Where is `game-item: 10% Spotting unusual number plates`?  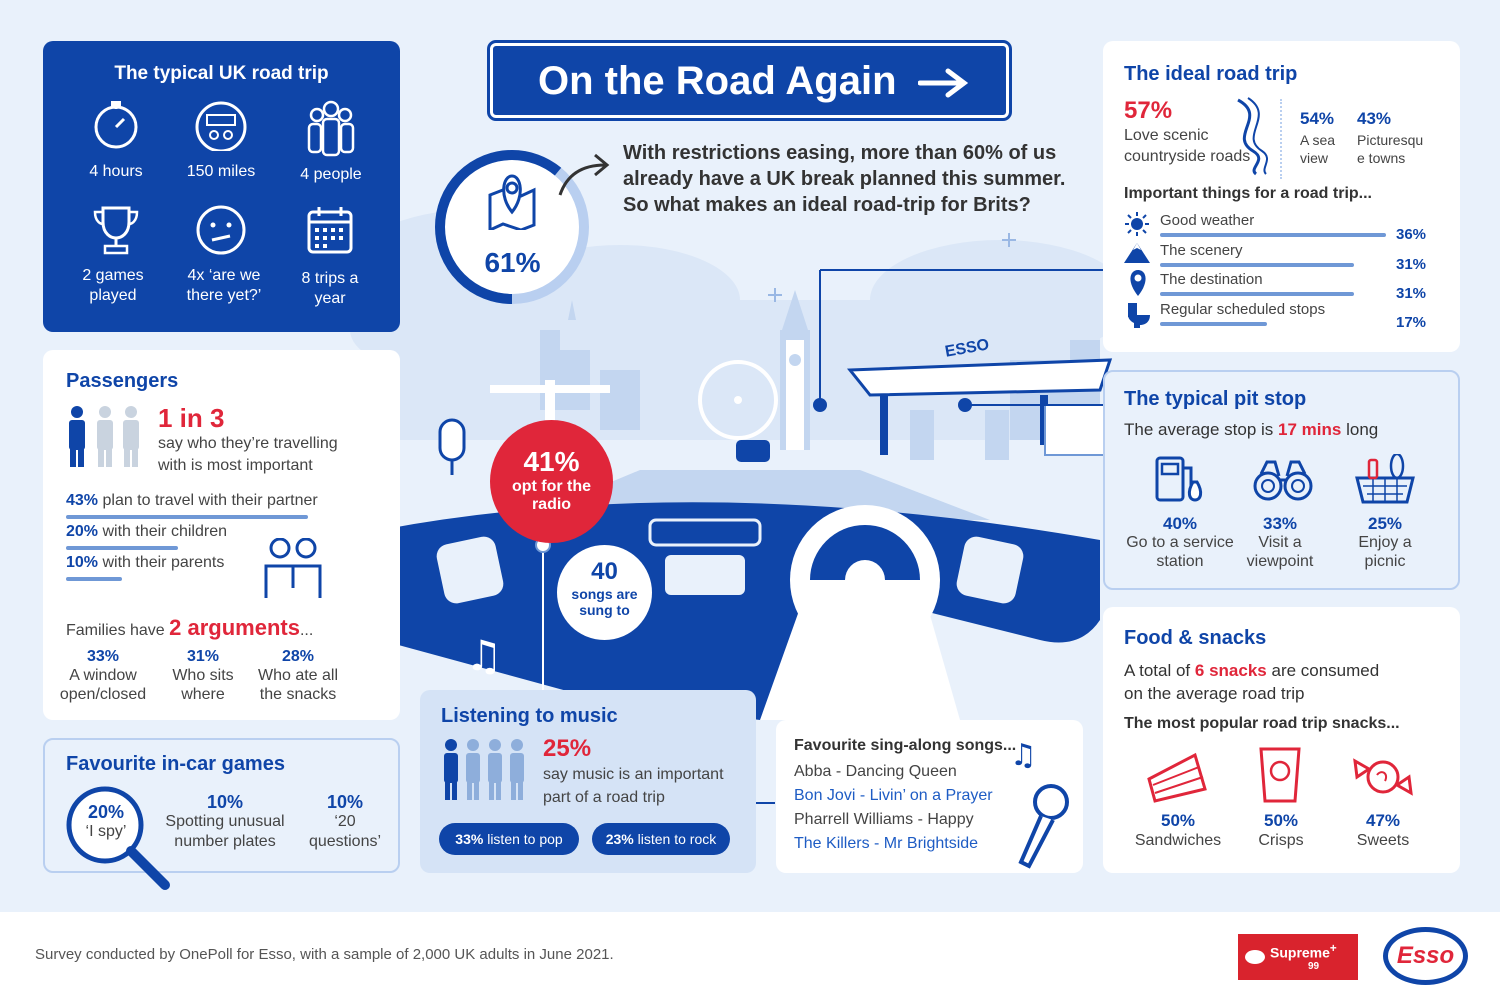 game-item: 10% Spotting unusual number plates is located at coordinates (225, 822).